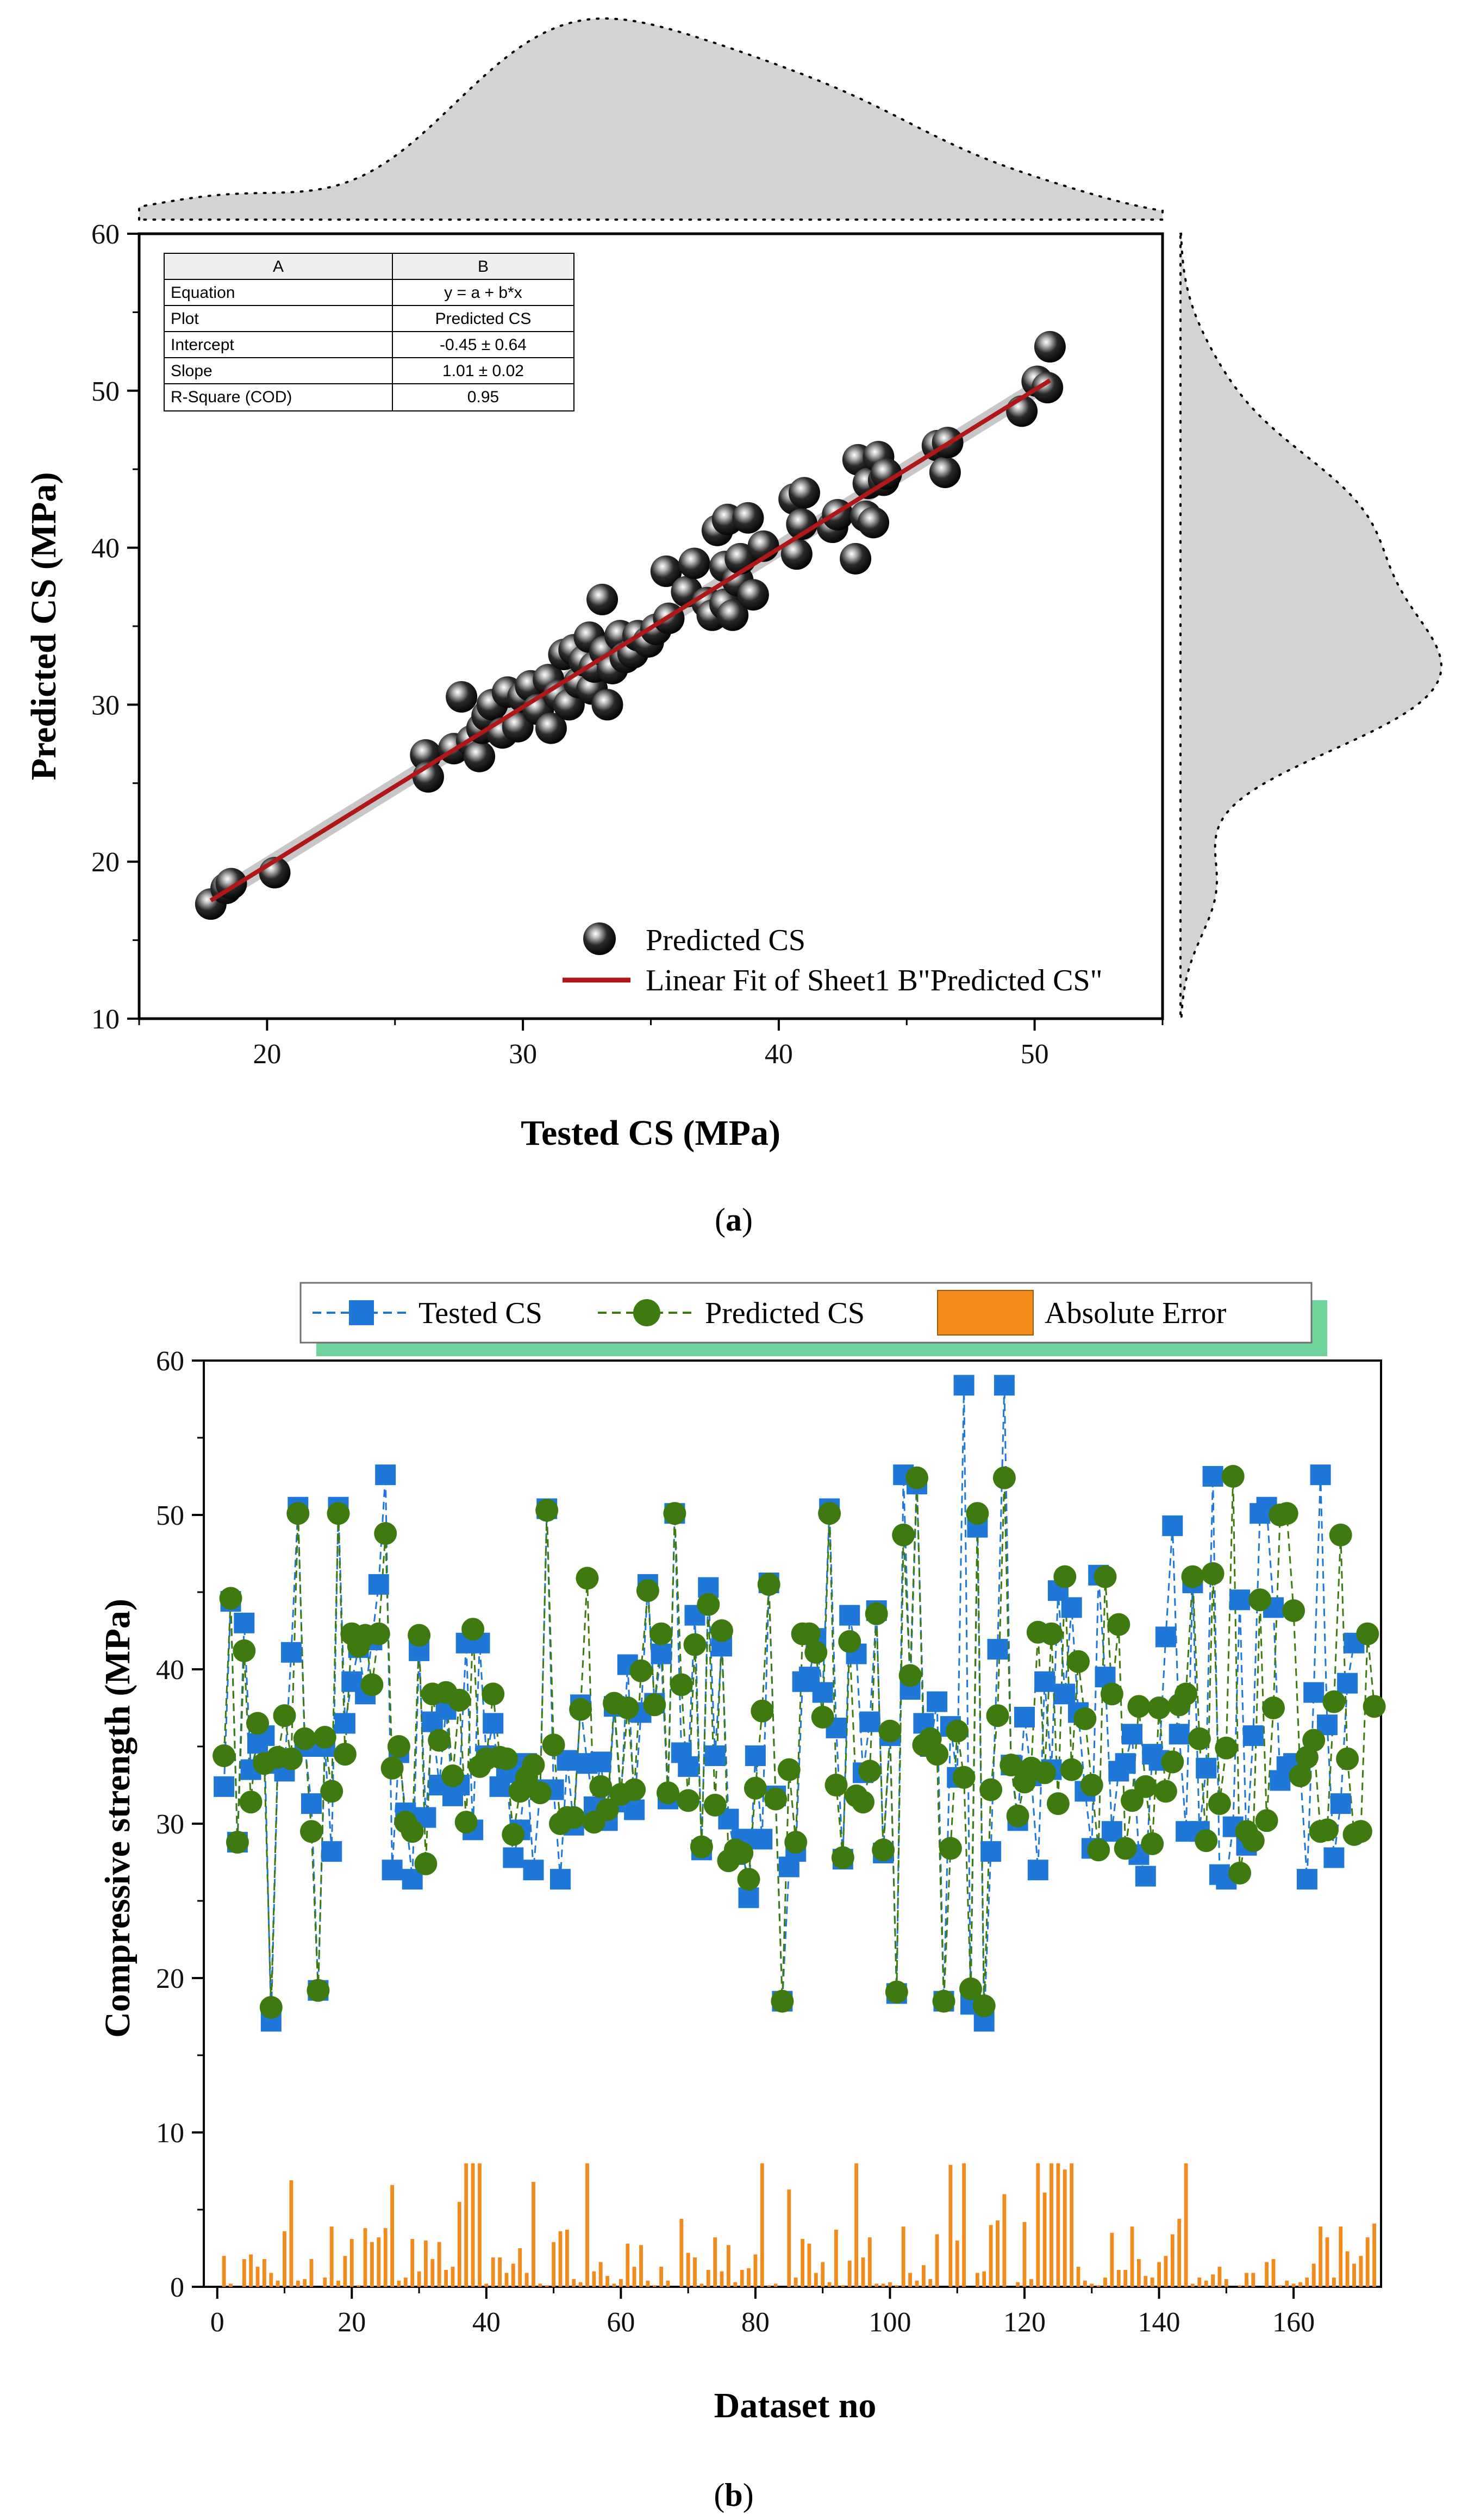  I want to click on x-tick-label: 20, so click(267, 1054).